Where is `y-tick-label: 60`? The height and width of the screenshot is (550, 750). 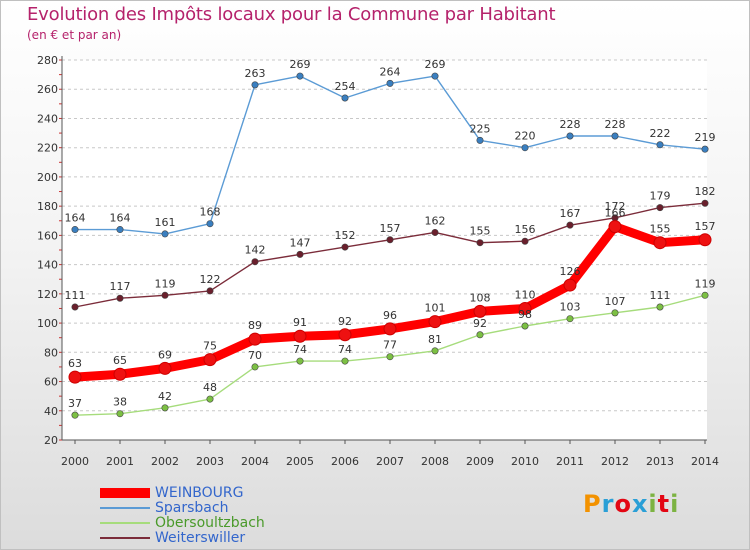 y-tick-label: 60 is located at coordinates (51, 382).